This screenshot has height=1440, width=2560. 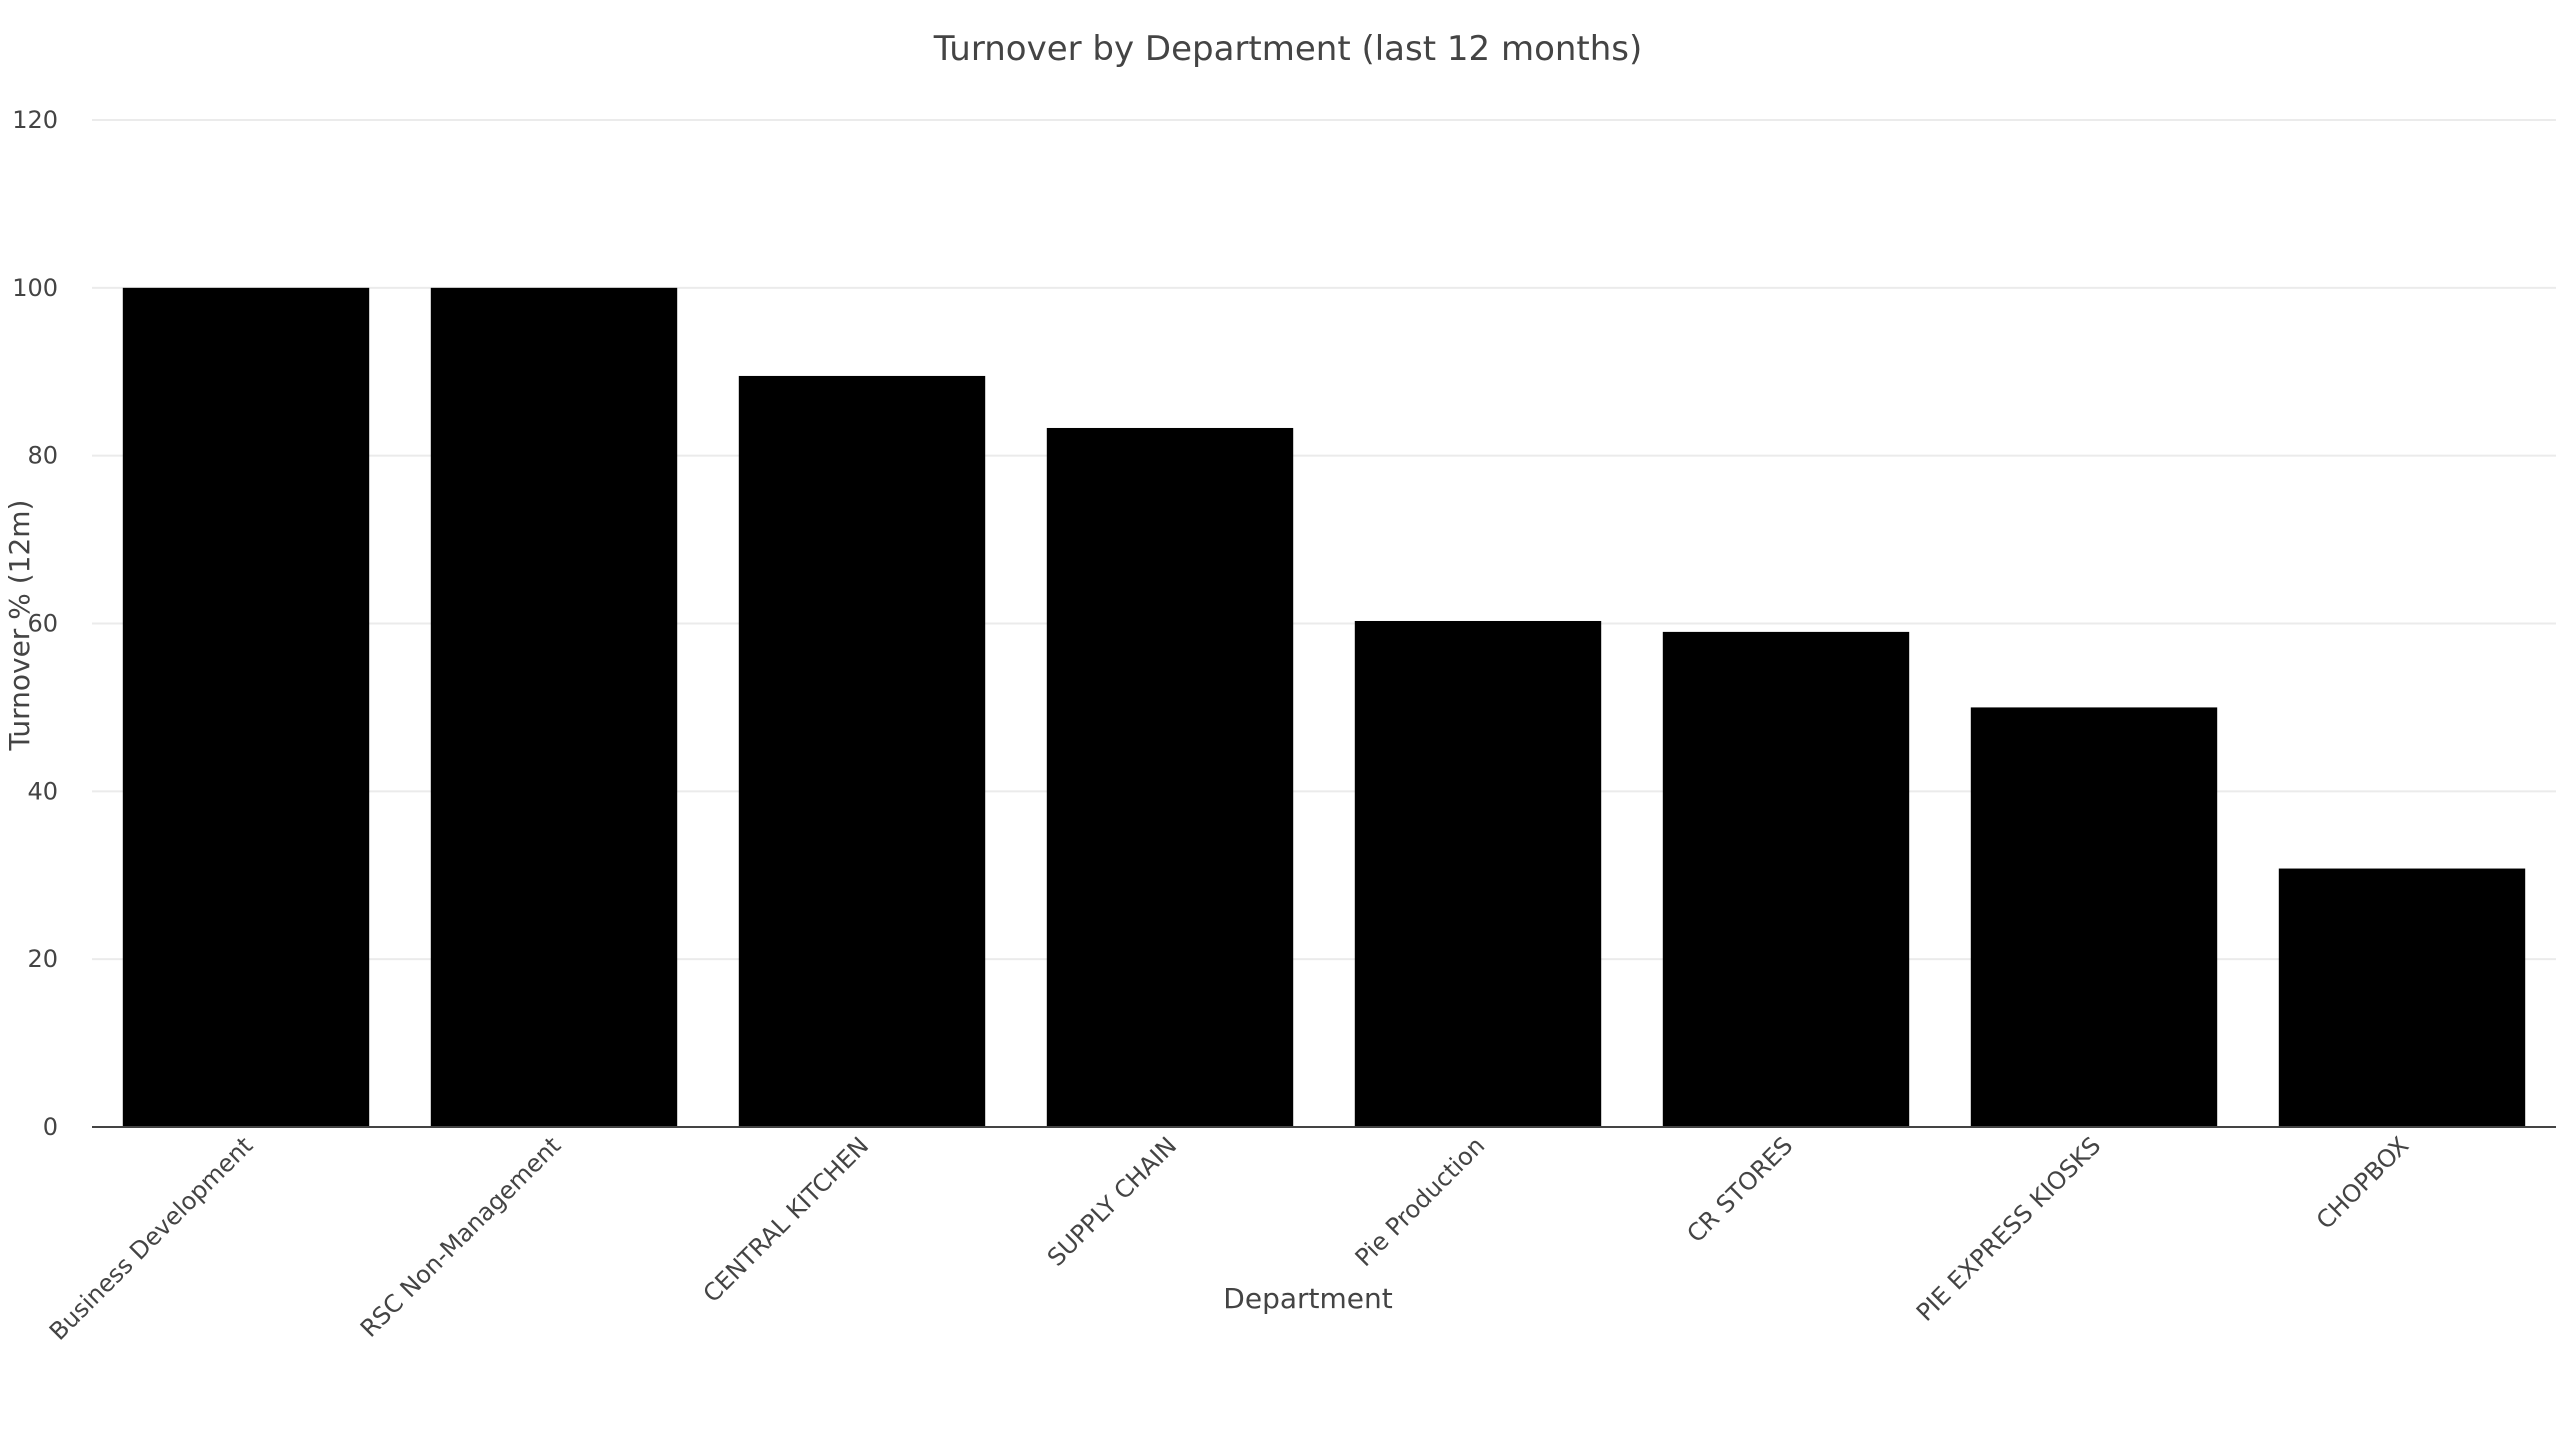 I want to click on x-tick-label: CHOPBOX, so click(x=2362, y=1182).